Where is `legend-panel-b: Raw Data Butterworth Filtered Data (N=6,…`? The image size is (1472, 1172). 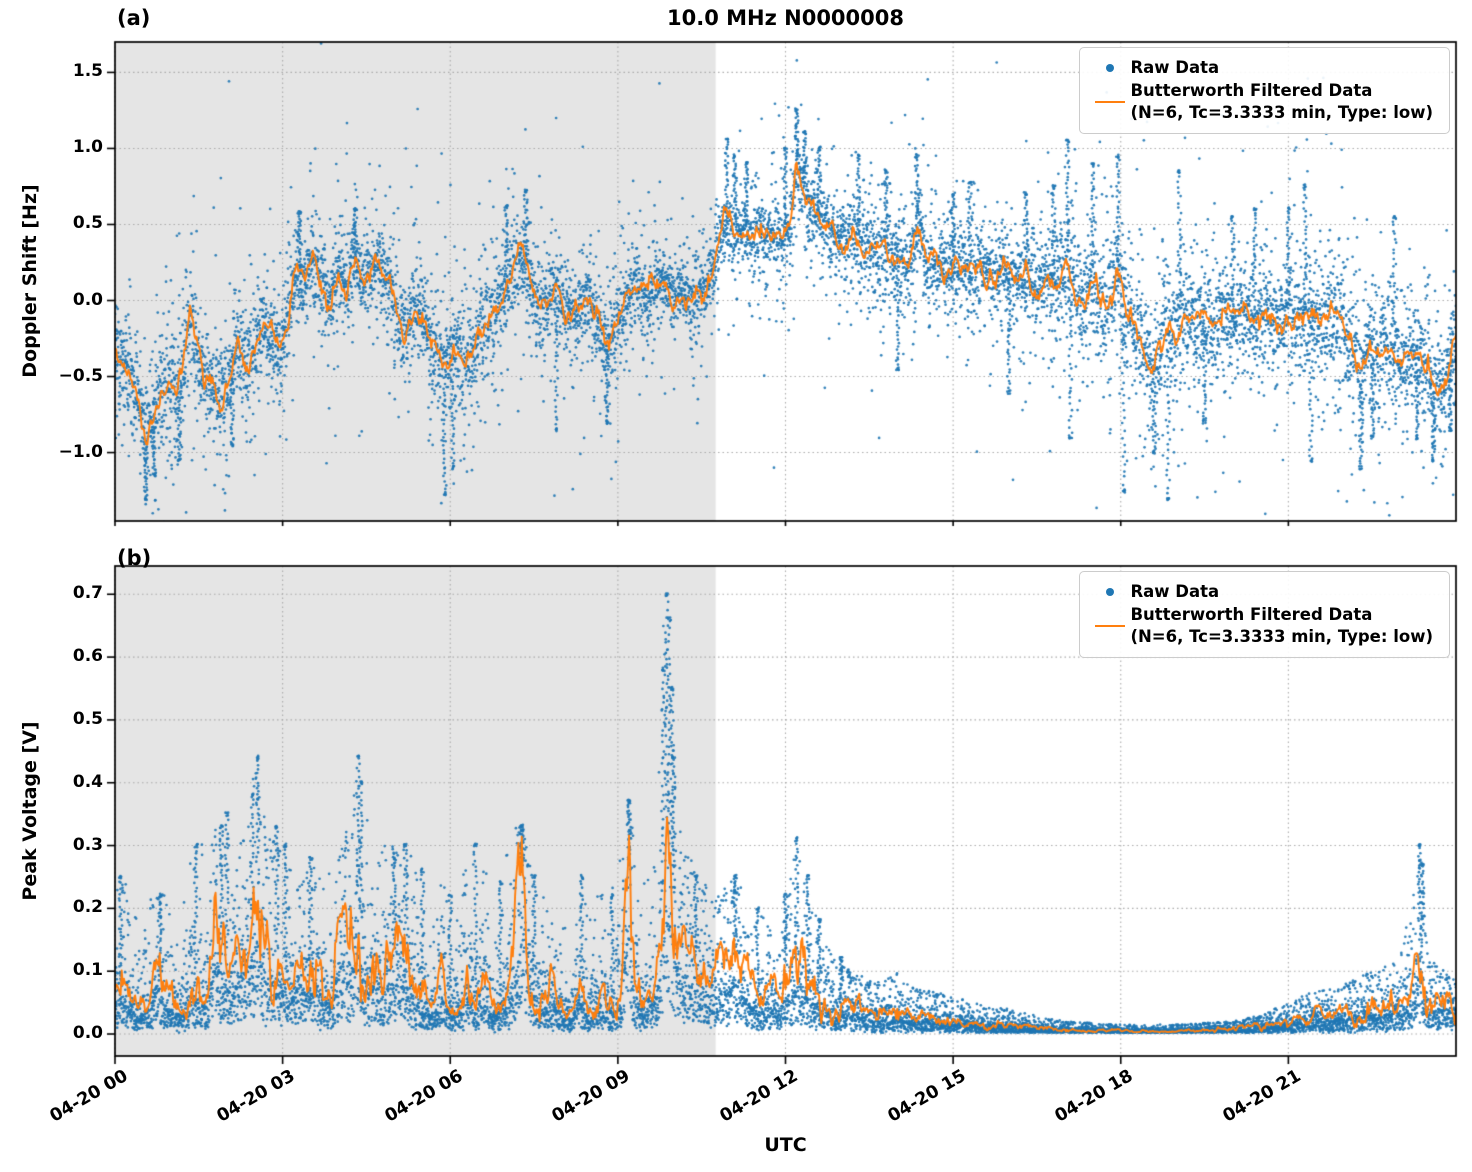 legend-panel-b: Raw Data Butterworth Filtered Data (N=6,… is located at coordinates (1264, 615).